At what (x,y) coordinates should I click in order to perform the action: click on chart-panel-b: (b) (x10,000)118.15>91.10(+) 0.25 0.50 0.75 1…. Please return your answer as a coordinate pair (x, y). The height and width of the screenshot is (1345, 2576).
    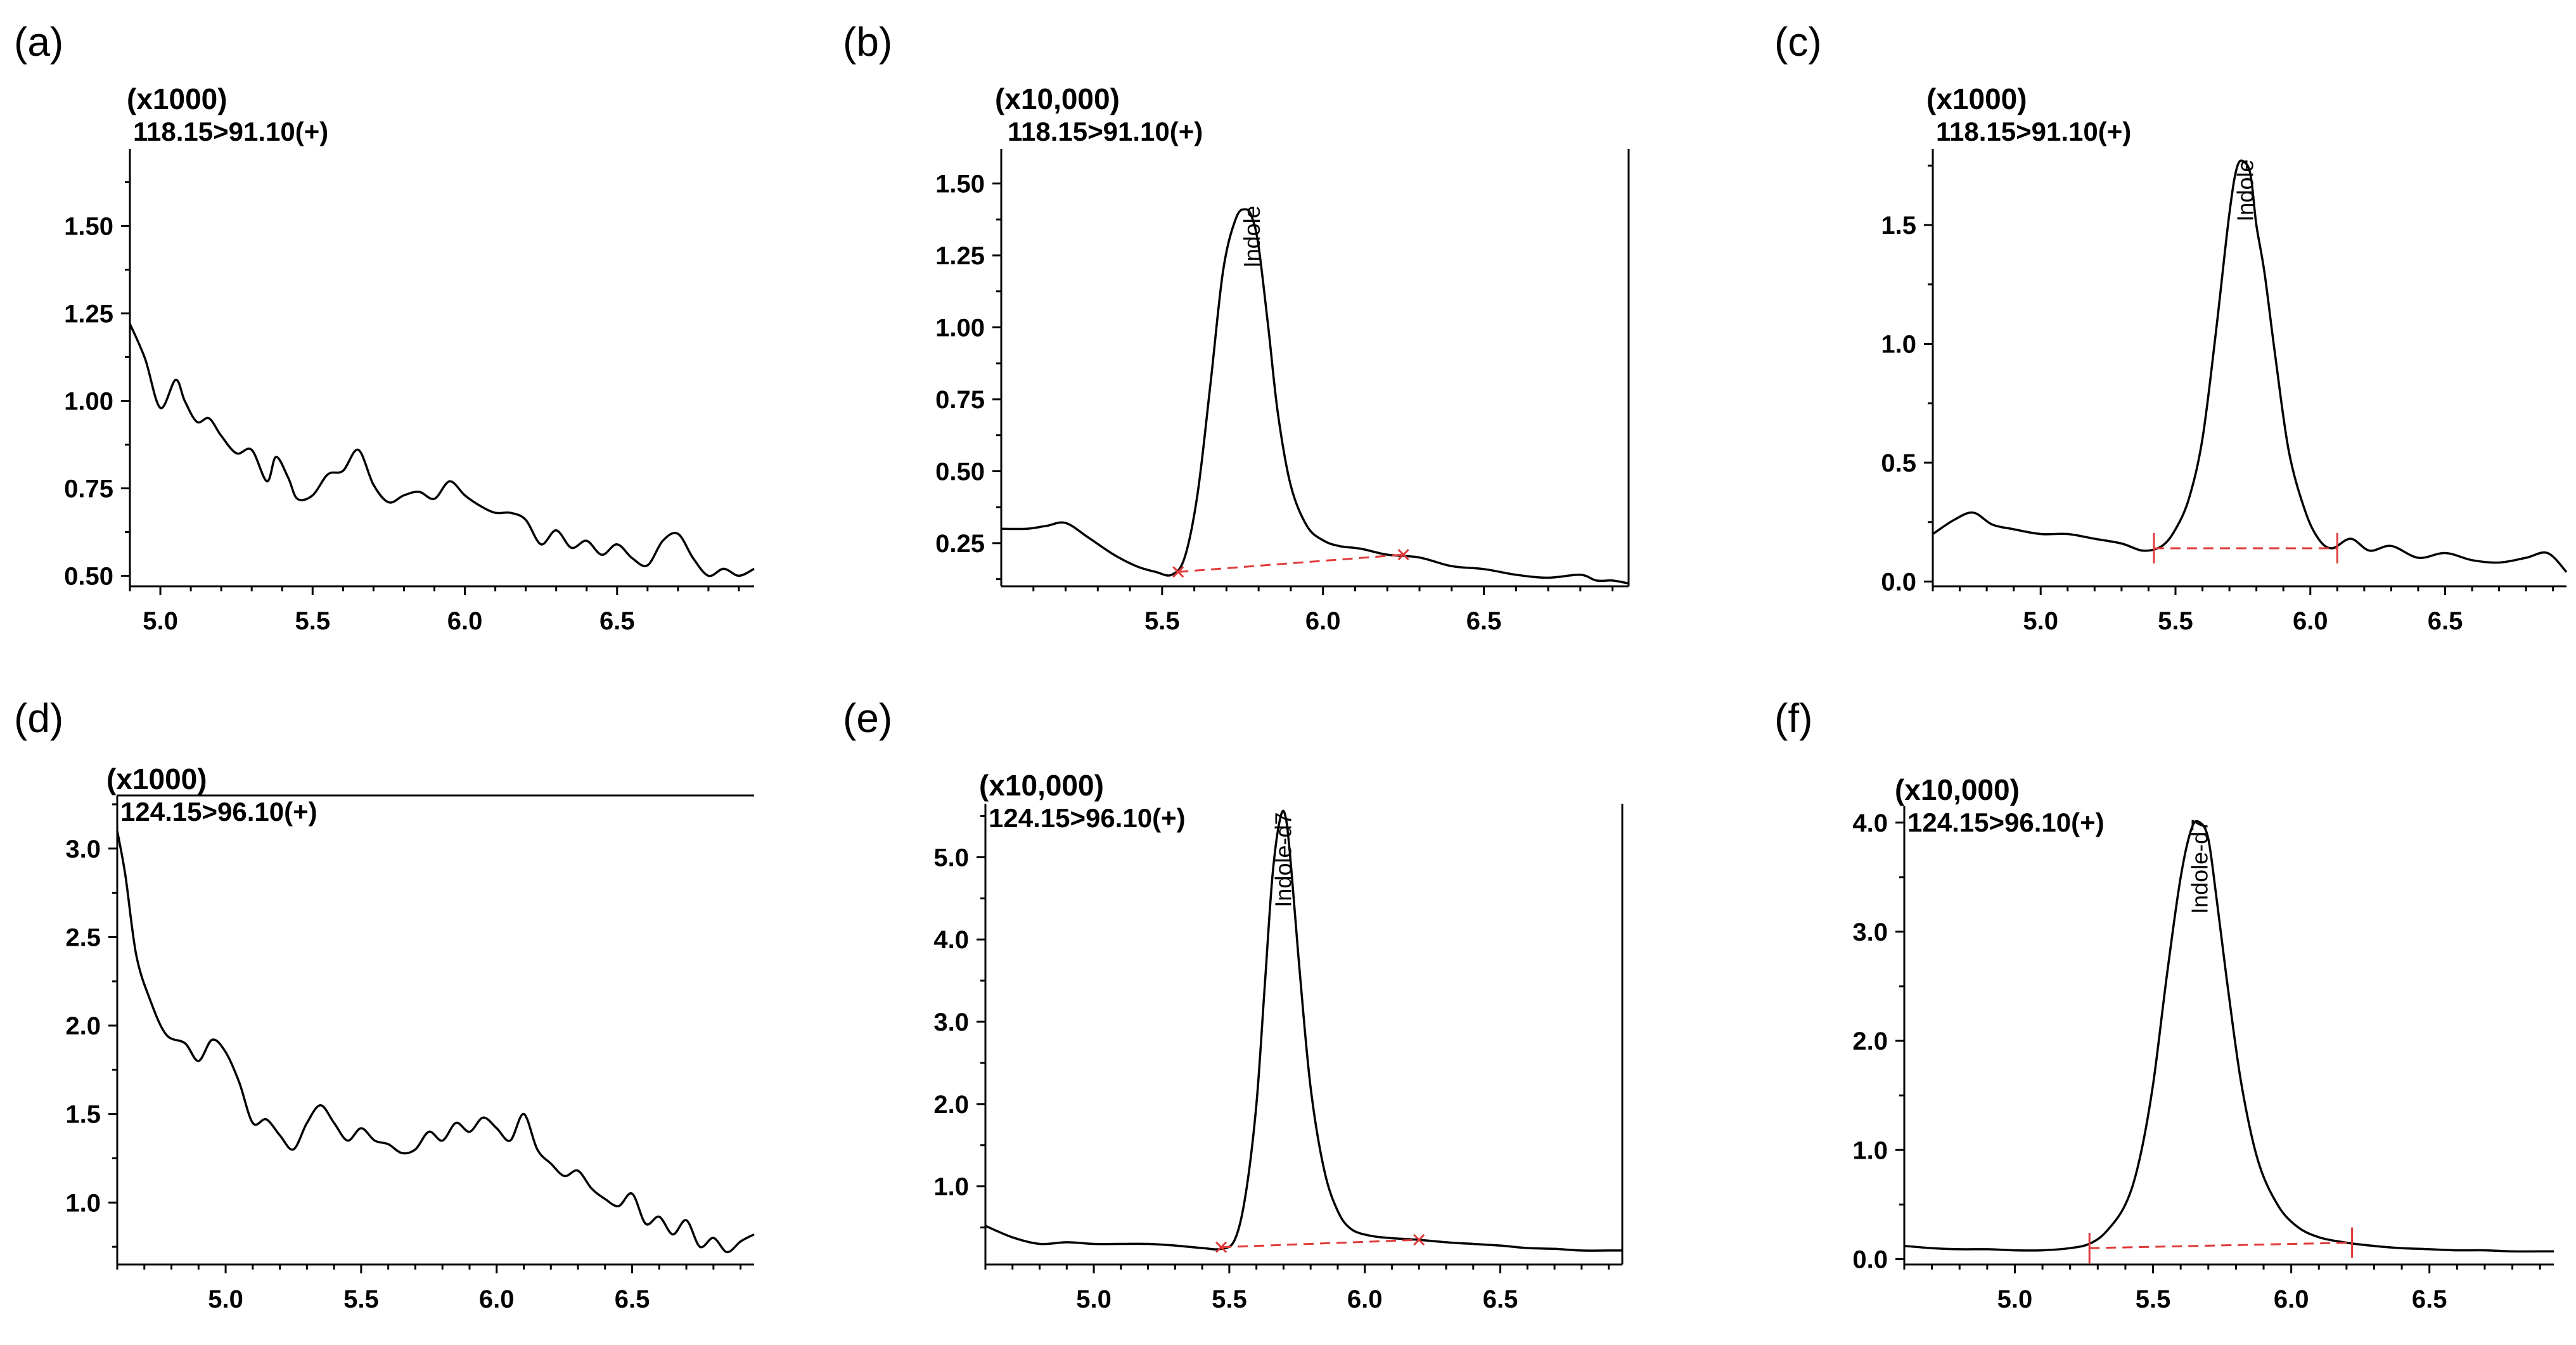
    Looking at the image, I should click on (1236, 327).